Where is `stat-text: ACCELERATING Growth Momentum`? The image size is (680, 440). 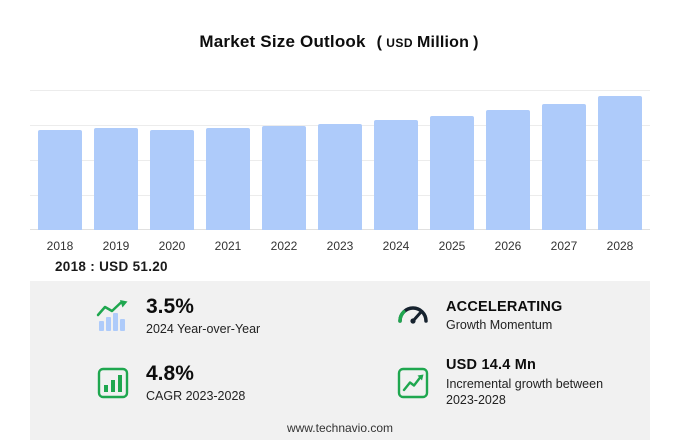 stat-text: ACCELERATING Growth Momentum is located at coordinates (504, 316).